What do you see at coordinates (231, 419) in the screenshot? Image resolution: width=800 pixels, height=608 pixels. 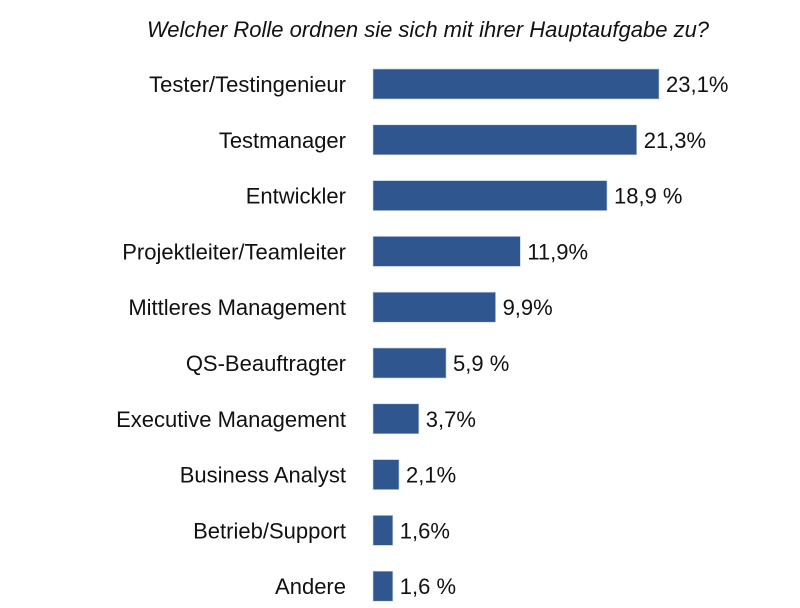 I see `category-label: Executive Management` at bounding box center [231, 419].